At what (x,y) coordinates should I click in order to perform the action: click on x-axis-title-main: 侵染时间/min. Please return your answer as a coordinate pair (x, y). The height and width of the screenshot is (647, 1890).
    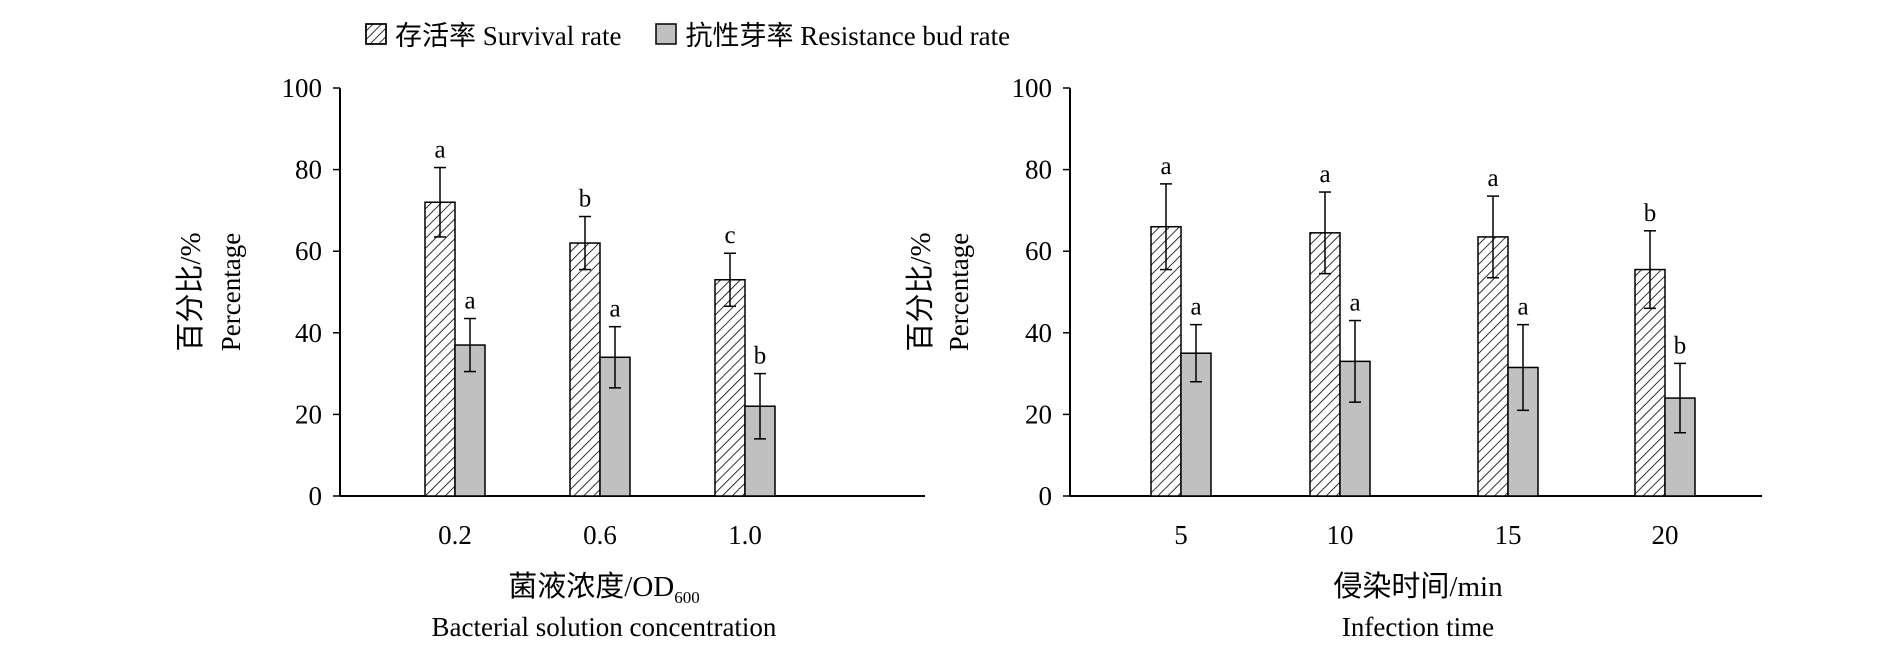
    Looking at the image, I should click on (1418, 586).